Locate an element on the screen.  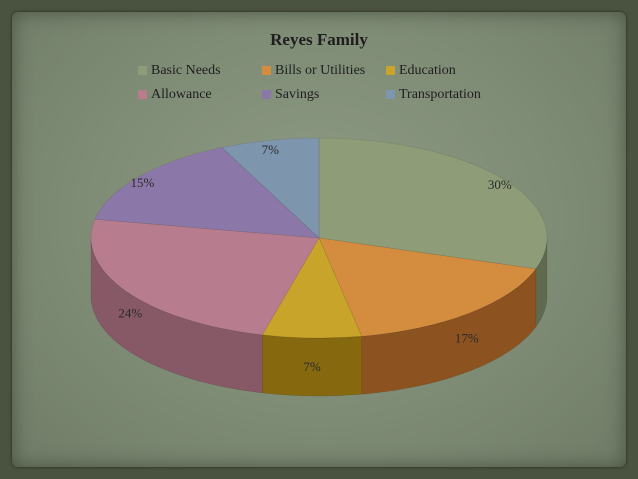
legend-label-allowance: Allowance is located at coordinates (181, 94).